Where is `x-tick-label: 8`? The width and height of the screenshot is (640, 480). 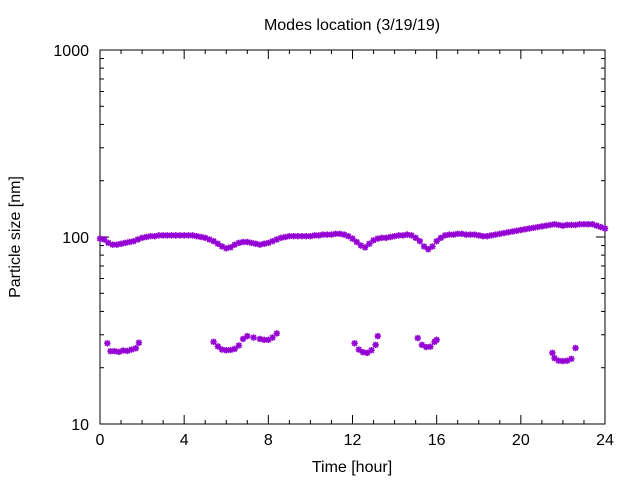
x-tick-label: 8 is located at coordinates (268, 440).